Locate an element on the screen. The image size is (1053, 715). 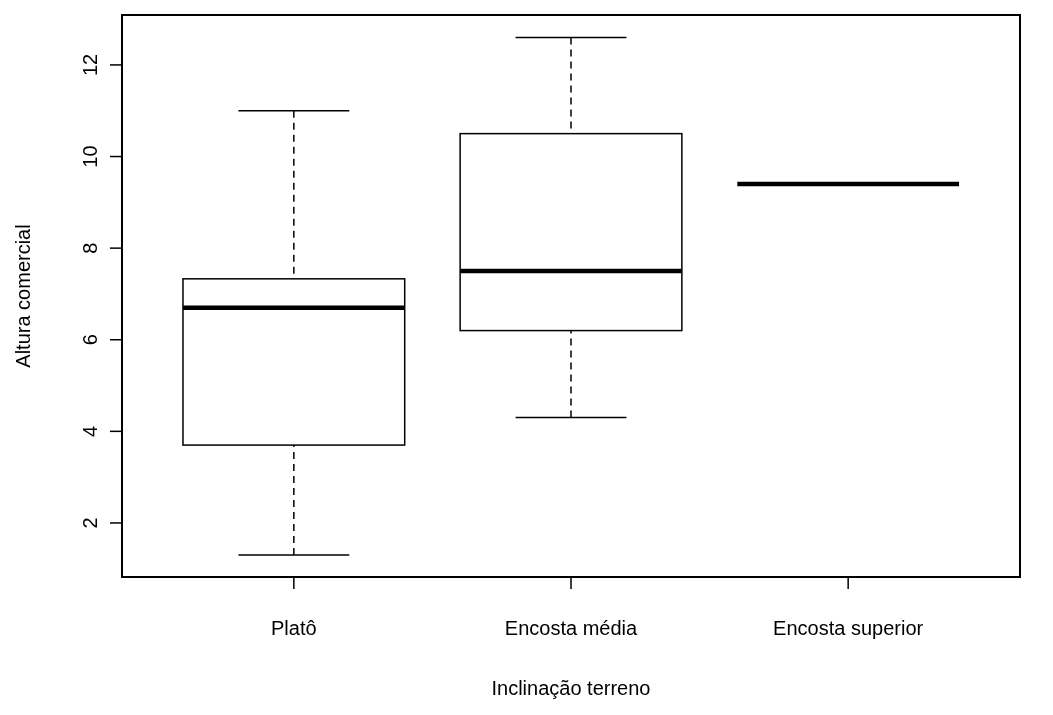
y-tick-label: 6 is located at coordinates (90, 340).